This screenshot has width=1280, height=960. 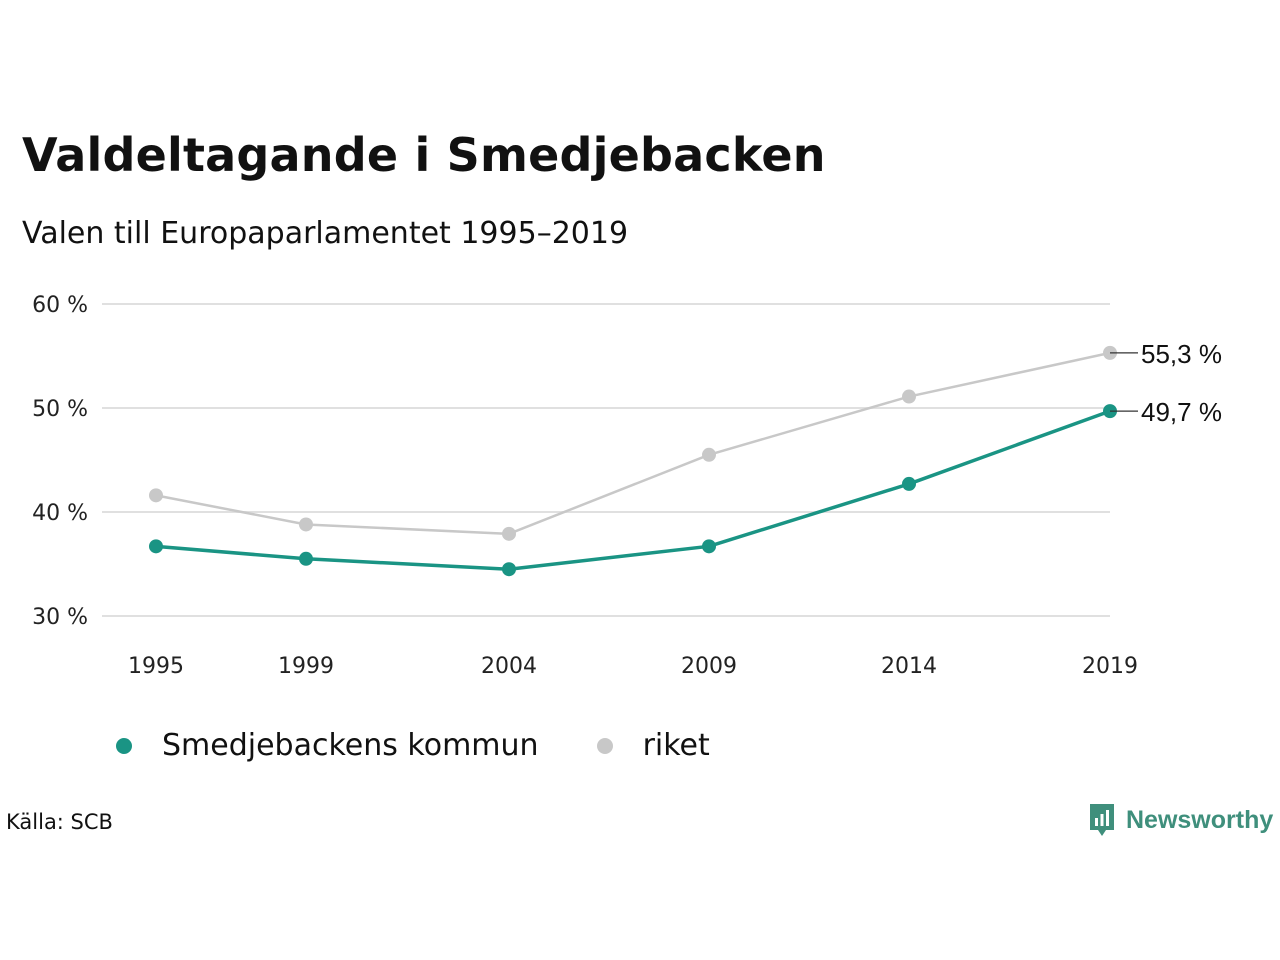 I want to click on y-tick-label: 40 %, so click(x=60, y=513).